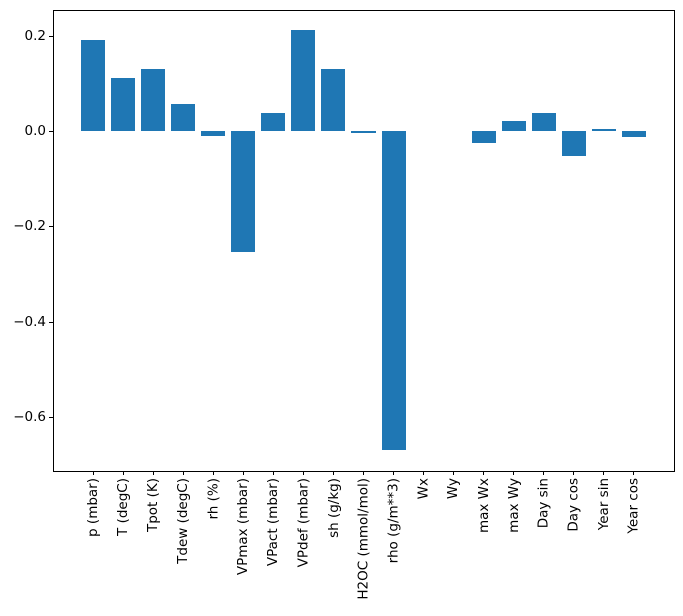 Image resolution: width=683 pixels, height=616 pixels. What do you see at coordinates (453, 489) in the screenshot?
I see `x-tick-label: Wy` at bounding box center [453, 489].